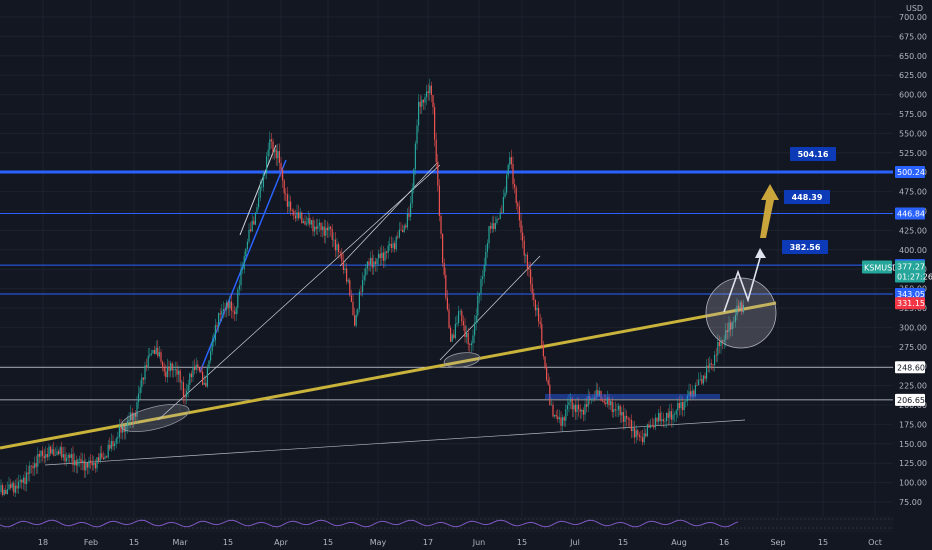 The image size is (932, 550). What do you see at coordinates (807, 197) in the screenshot?
I see `target-label: 448.39` at bounding box center [807, 197].